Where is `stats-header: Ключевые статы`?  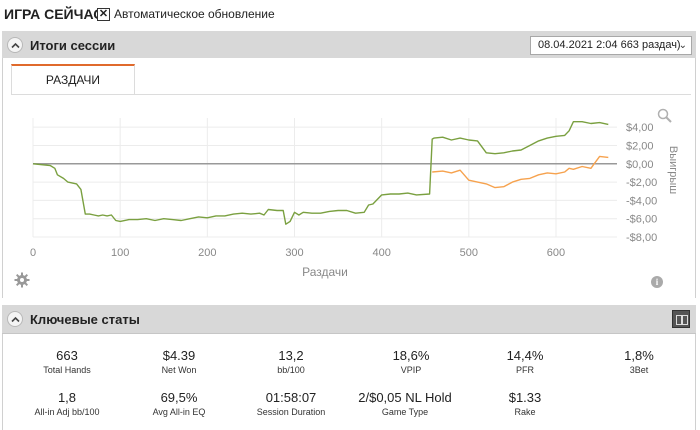
stats-header: Ключевые статы is located at coordinates (349, 319).